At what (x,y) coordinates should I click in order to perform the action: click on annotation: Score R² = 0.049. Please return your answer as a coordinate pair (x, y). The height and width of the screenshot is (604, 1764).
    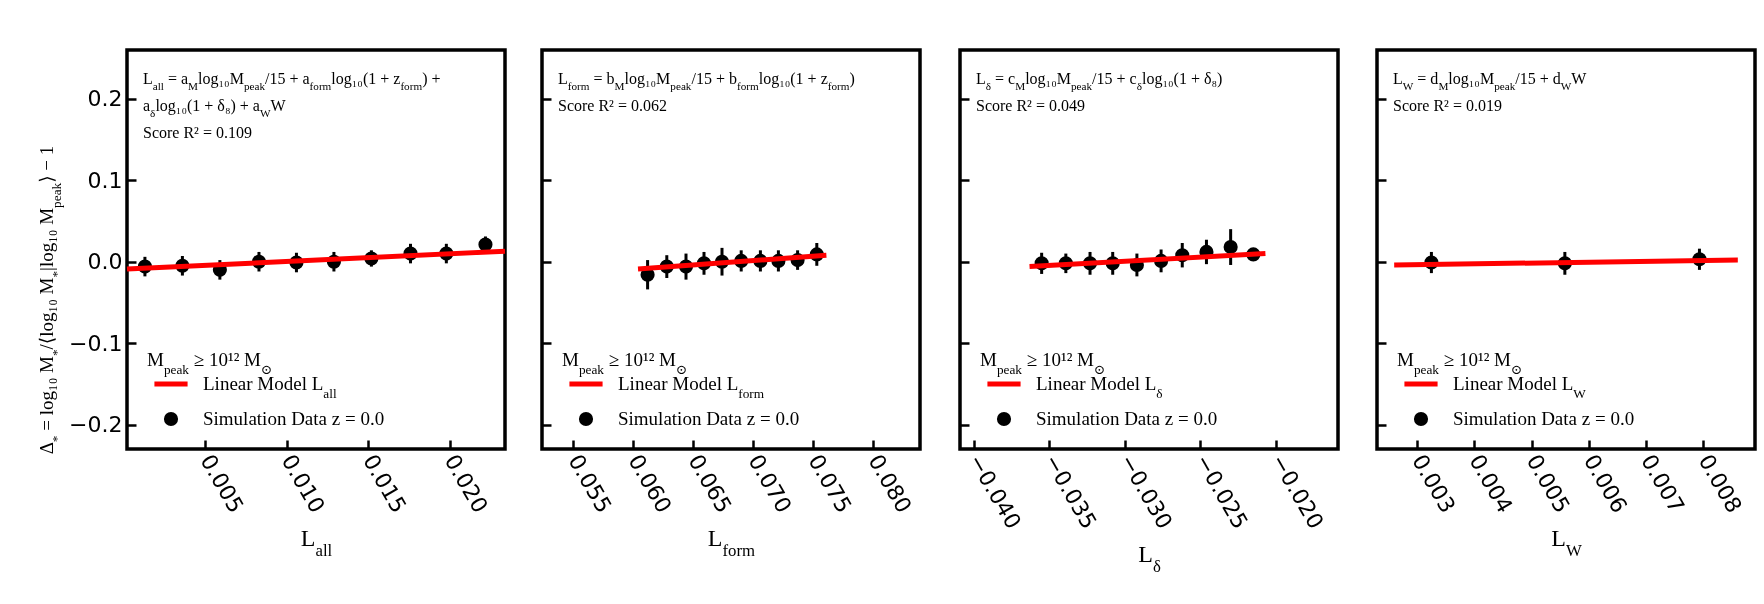
    Looking at the image, I should click on (1030, 105).